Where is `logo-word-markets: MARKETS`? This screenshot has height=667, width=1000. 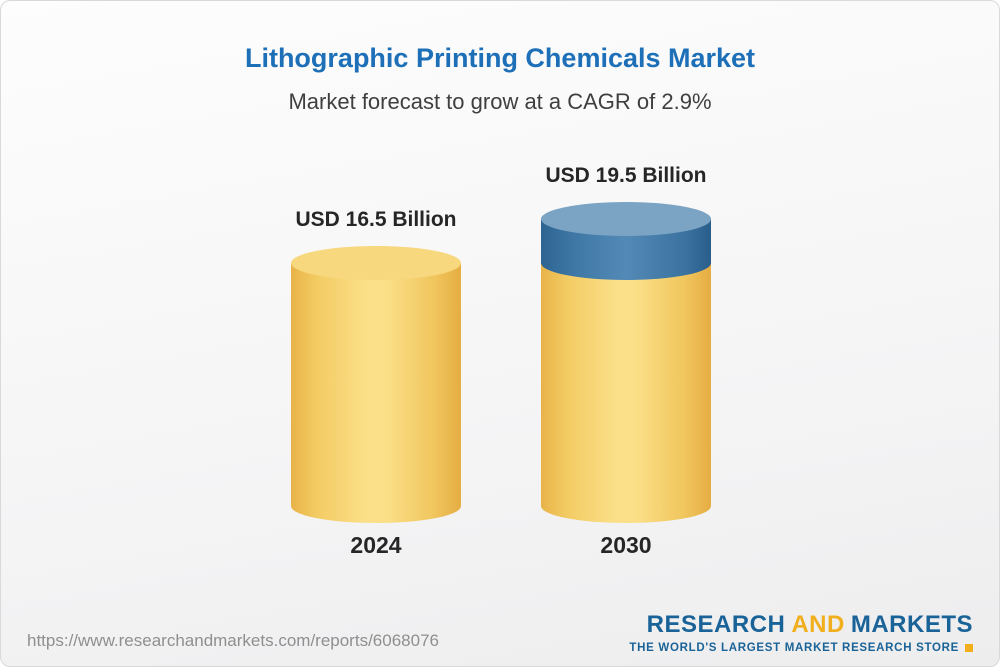 logo-word-markets: MARKETS is located at coordinates (911, 624).